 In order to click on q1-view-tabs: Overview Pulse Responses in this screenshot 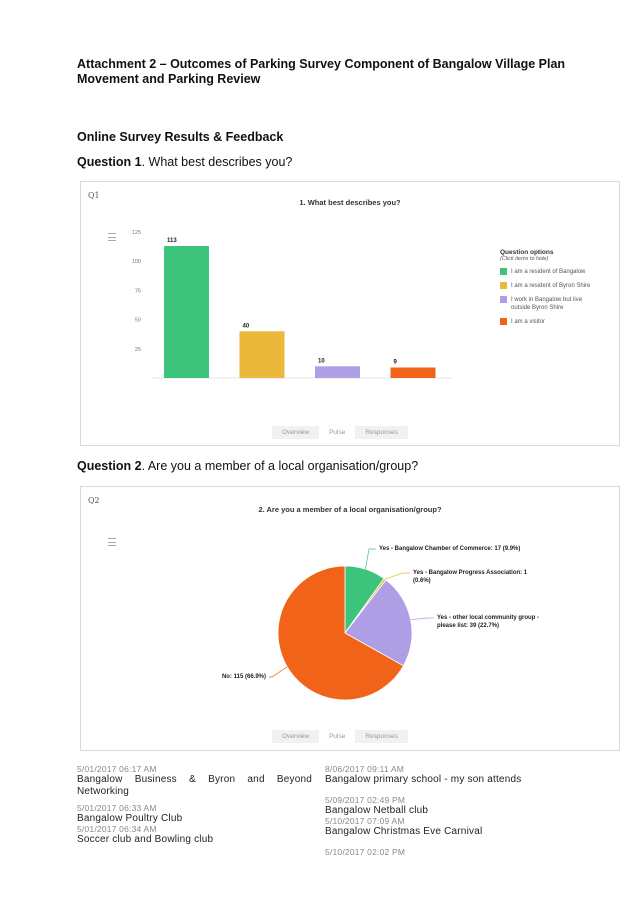, I will do `click(340, 432)`.